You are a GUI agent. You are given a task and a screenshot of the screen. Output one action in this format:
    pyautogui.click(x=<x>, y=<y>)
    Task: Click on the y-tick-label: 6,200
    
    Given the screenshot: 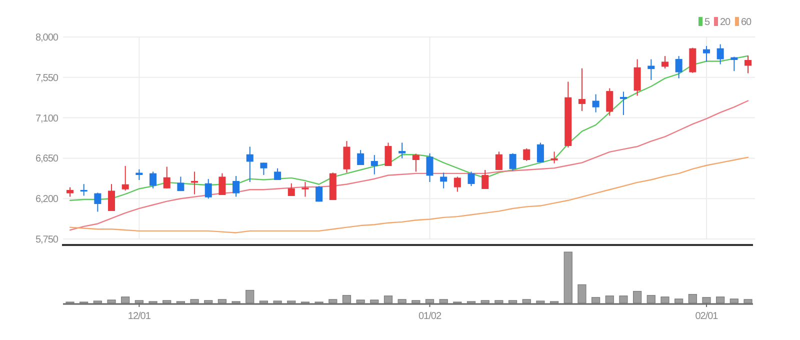 What is the action you would take?
    pyautogui.click(x=47, y=200)
    